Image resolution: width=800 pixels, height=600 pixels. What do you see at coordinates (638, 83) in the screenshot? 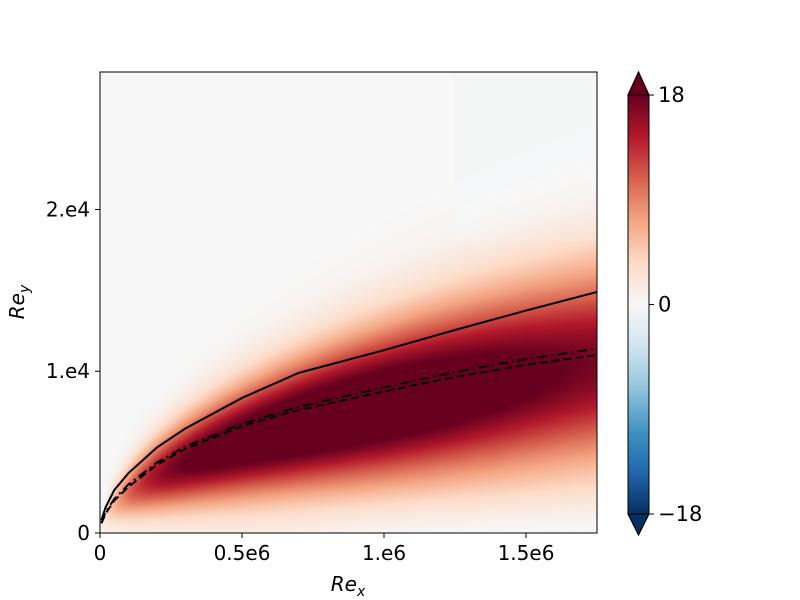
I see `colorbar-max-extend-arrow` at bounding box center [638, 83].